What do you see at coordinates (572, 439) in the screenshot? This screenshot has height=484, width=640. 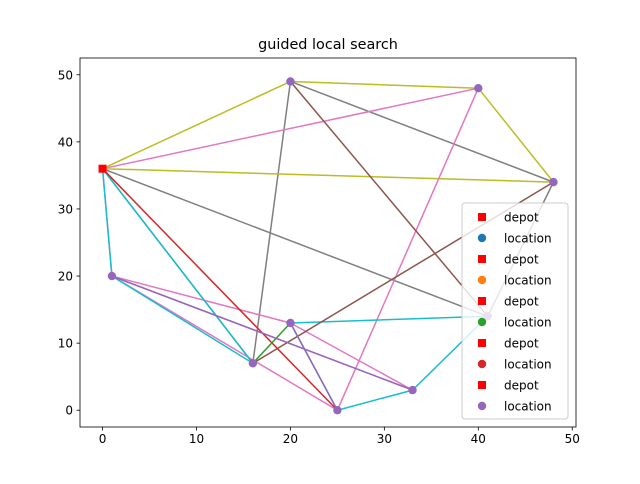 I see `x-tick-label: 50` at bounding box center [572, 439].